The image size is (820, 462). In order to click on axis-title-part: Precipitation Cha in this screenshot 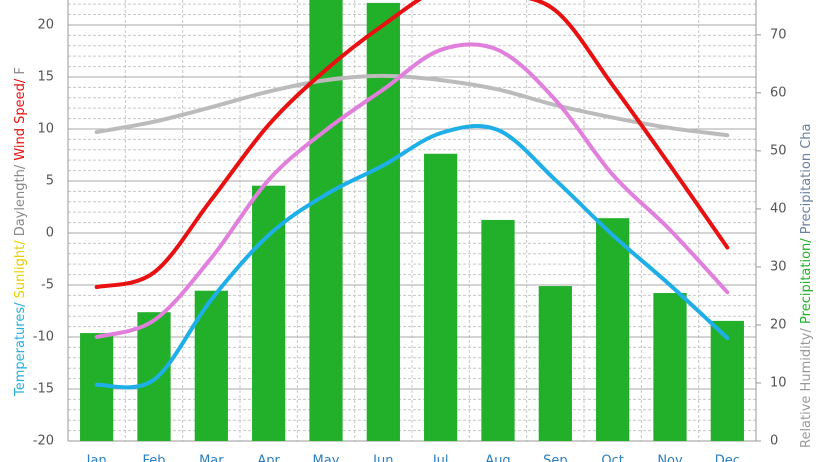, I will do `click(806, 181)`.